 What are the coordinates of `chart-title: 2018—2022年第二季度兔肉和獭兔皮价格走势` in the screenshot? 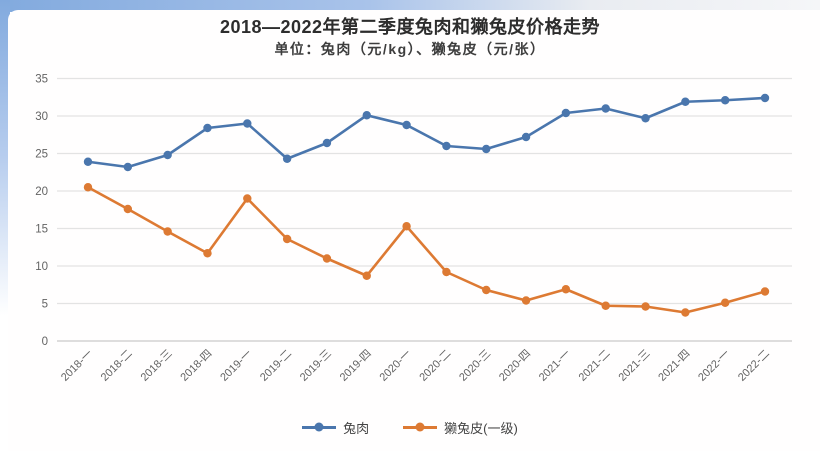 It's located at (410, 27).